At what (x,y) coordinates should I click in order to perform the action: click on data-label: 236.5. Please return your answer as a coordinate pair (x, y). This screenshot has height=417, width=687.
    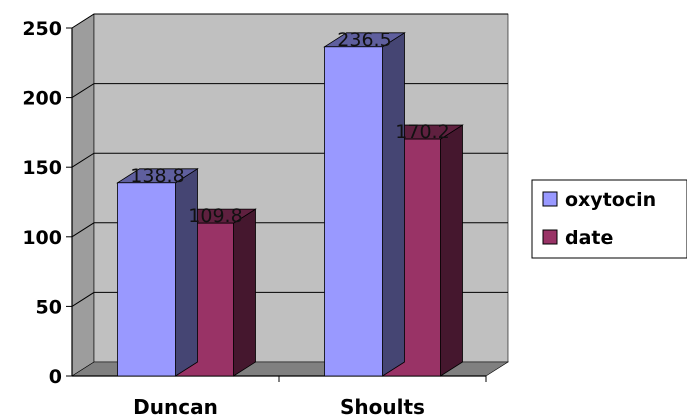
    Looking at the image, I should click on (364, 40).